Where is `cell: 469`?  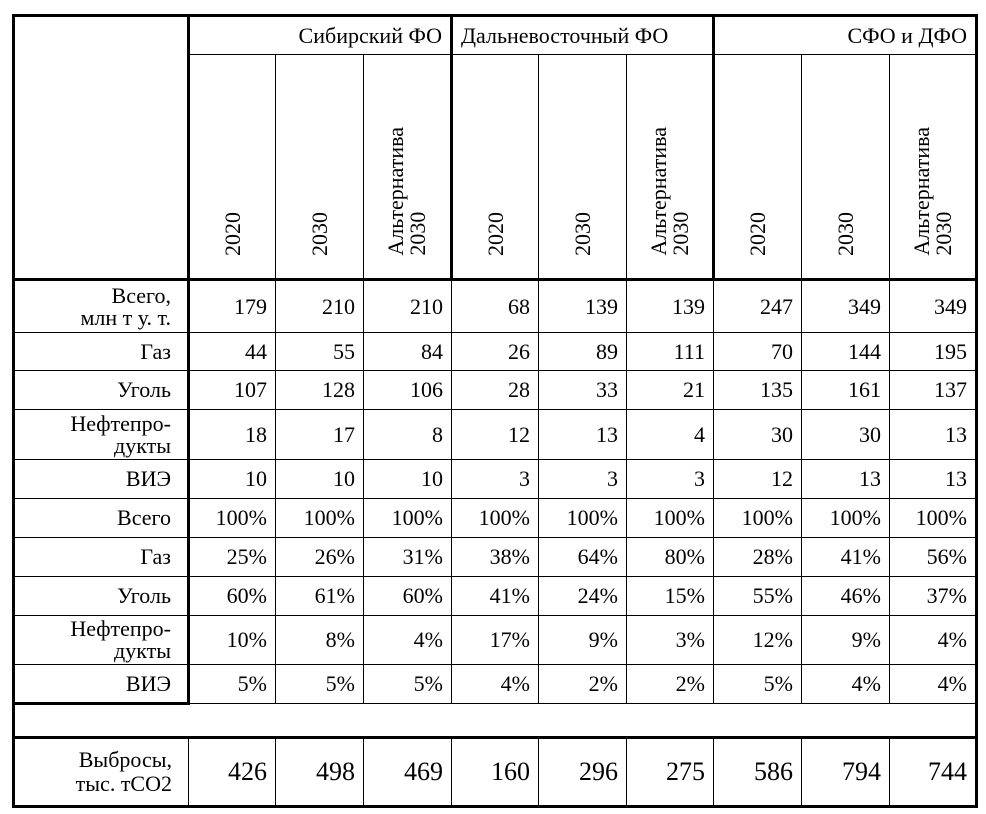
cell: 469 is located at coordinates (407, 771).